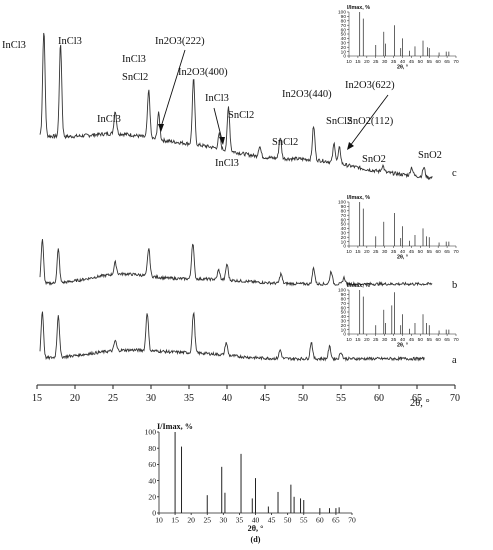 Image resolution: width=493 pixels, height=550 pixels. I want to click on annotation-sncl2-3: SnCl2, so click(285, 142).